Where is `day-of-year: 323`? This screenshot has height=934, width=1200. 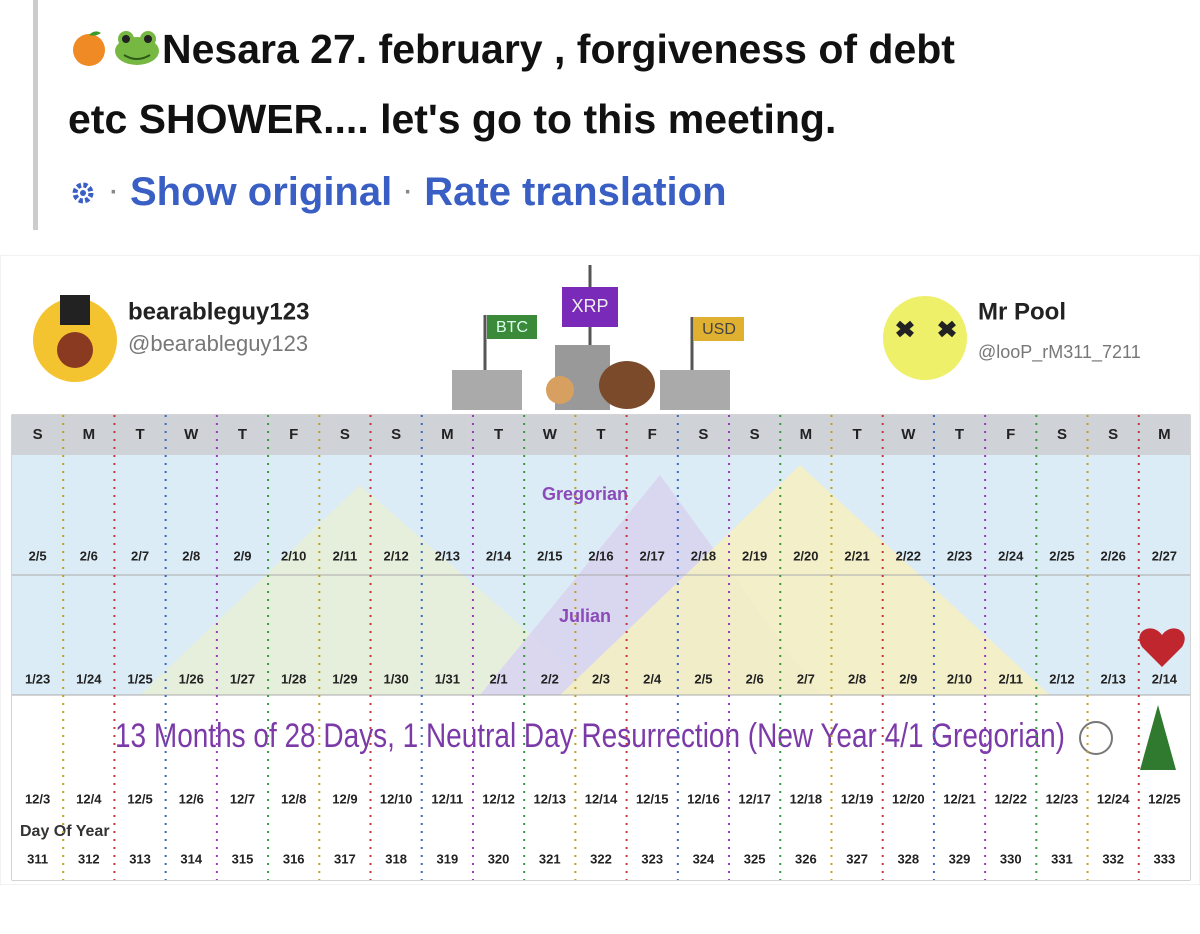 day-of-year: 323 is located at coordinates (652, 858).